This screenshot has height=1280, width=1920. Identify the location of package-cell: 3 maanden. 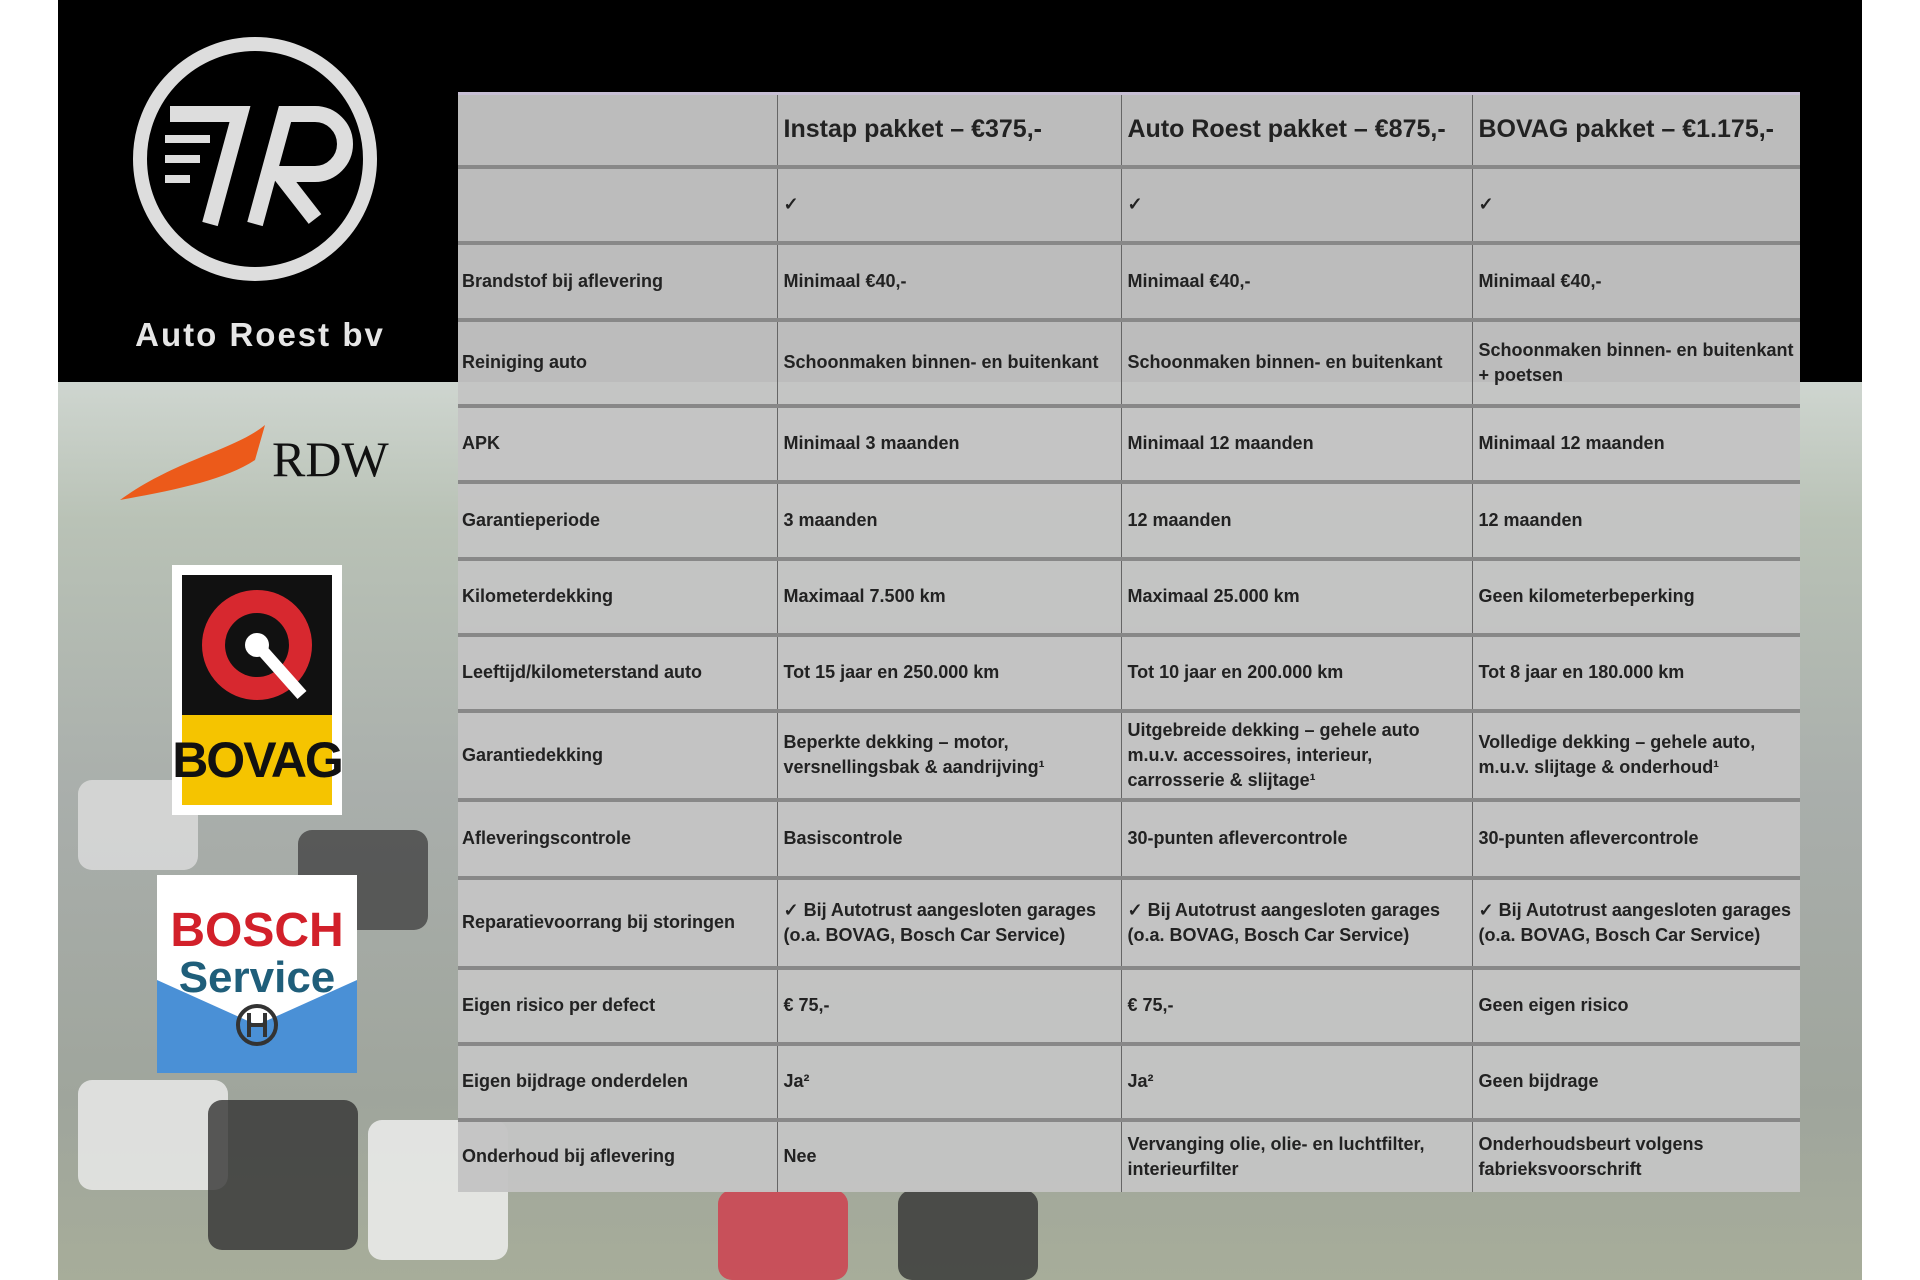
(948, 519).